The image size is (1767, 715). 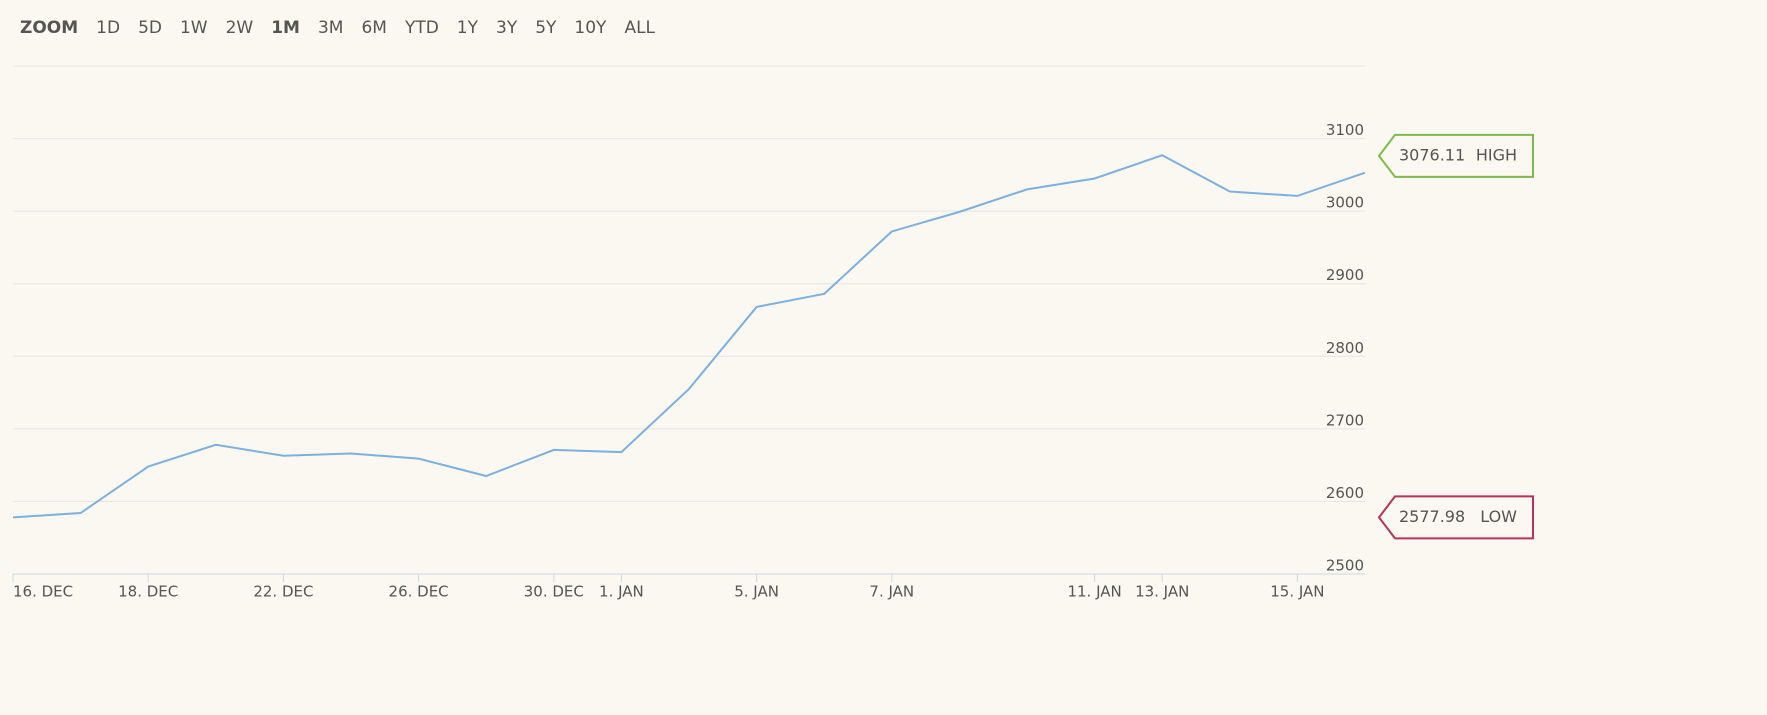 I want to click on range-button: 1M, so click(x=285, y=28).